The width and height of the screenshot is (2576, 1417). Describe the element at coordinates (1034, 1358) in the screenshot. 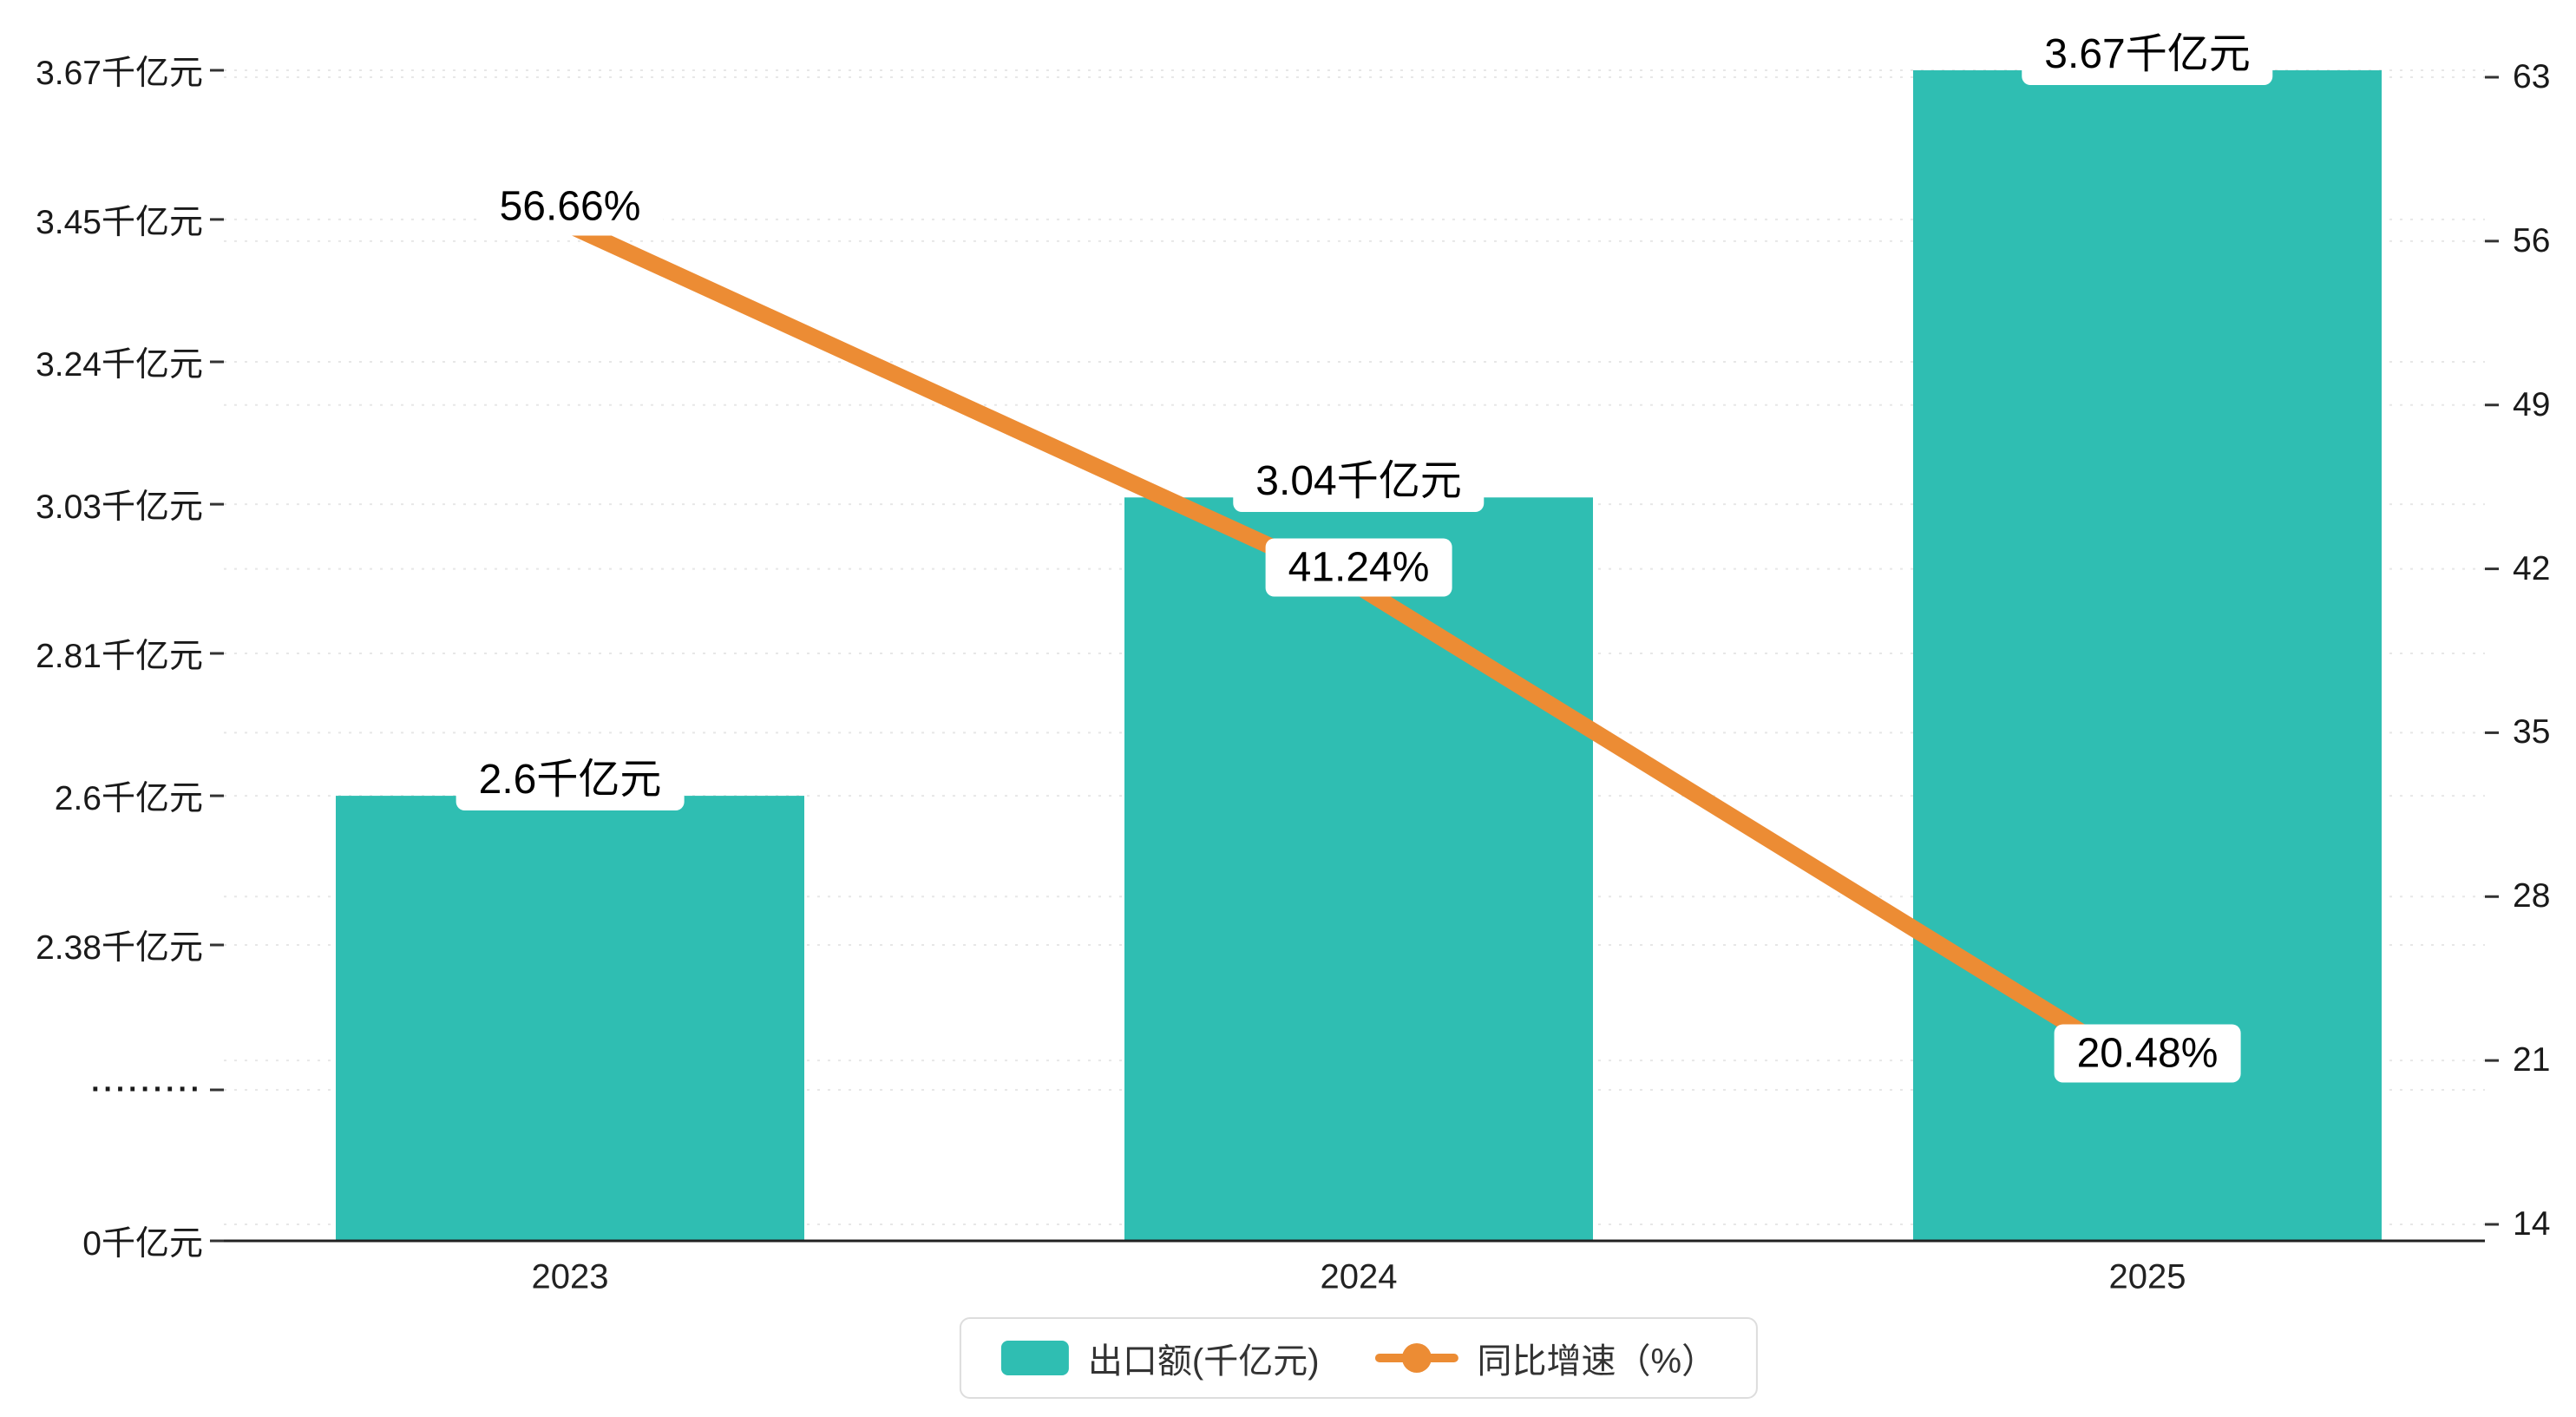

I see `legend-bar-swatch` at that location.